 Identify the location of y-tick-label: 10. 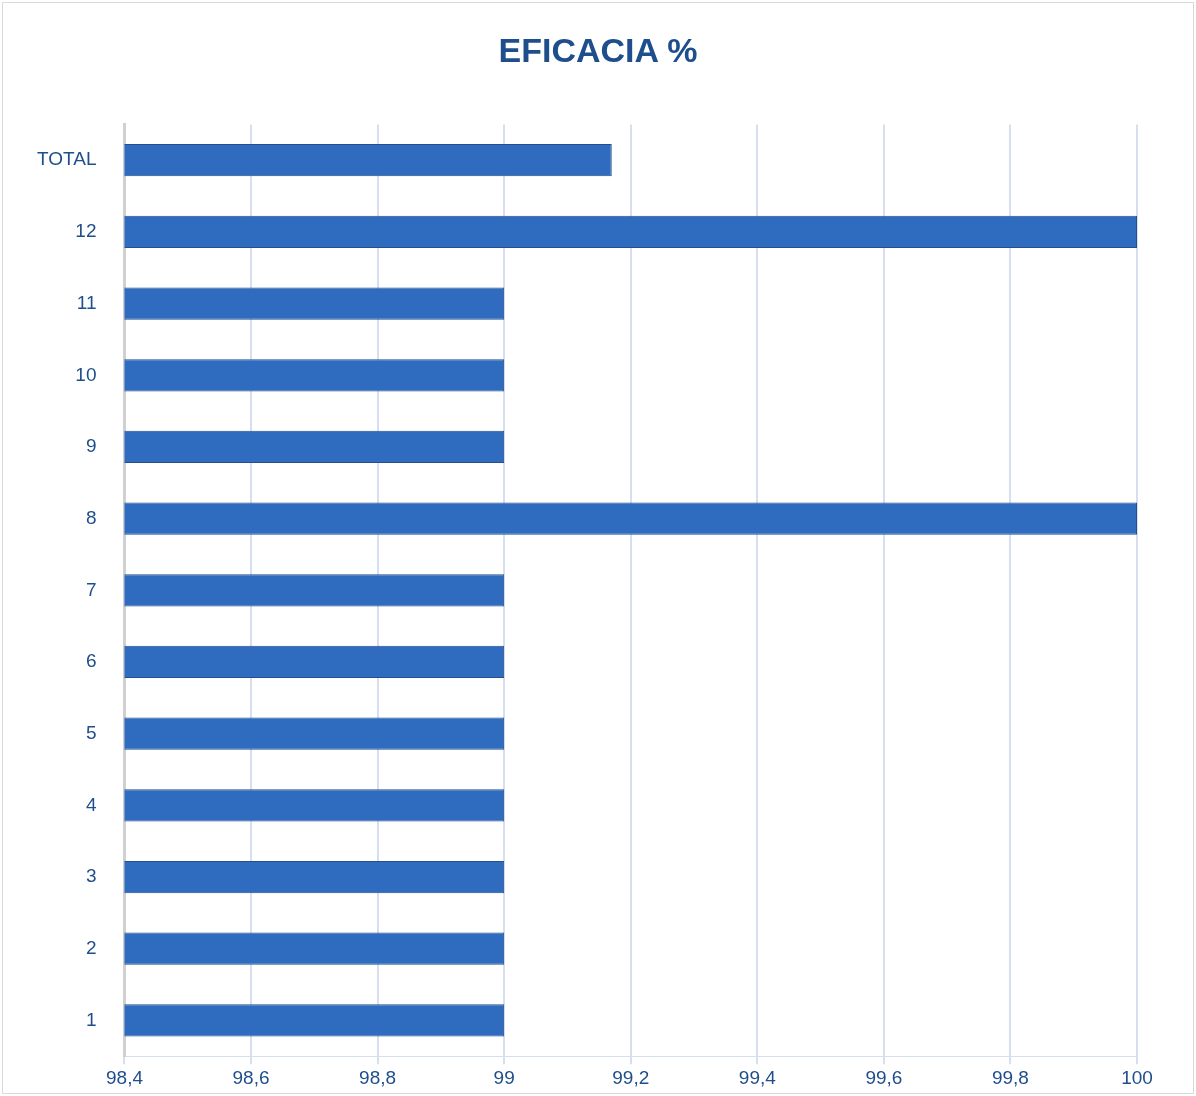
(86, 374).